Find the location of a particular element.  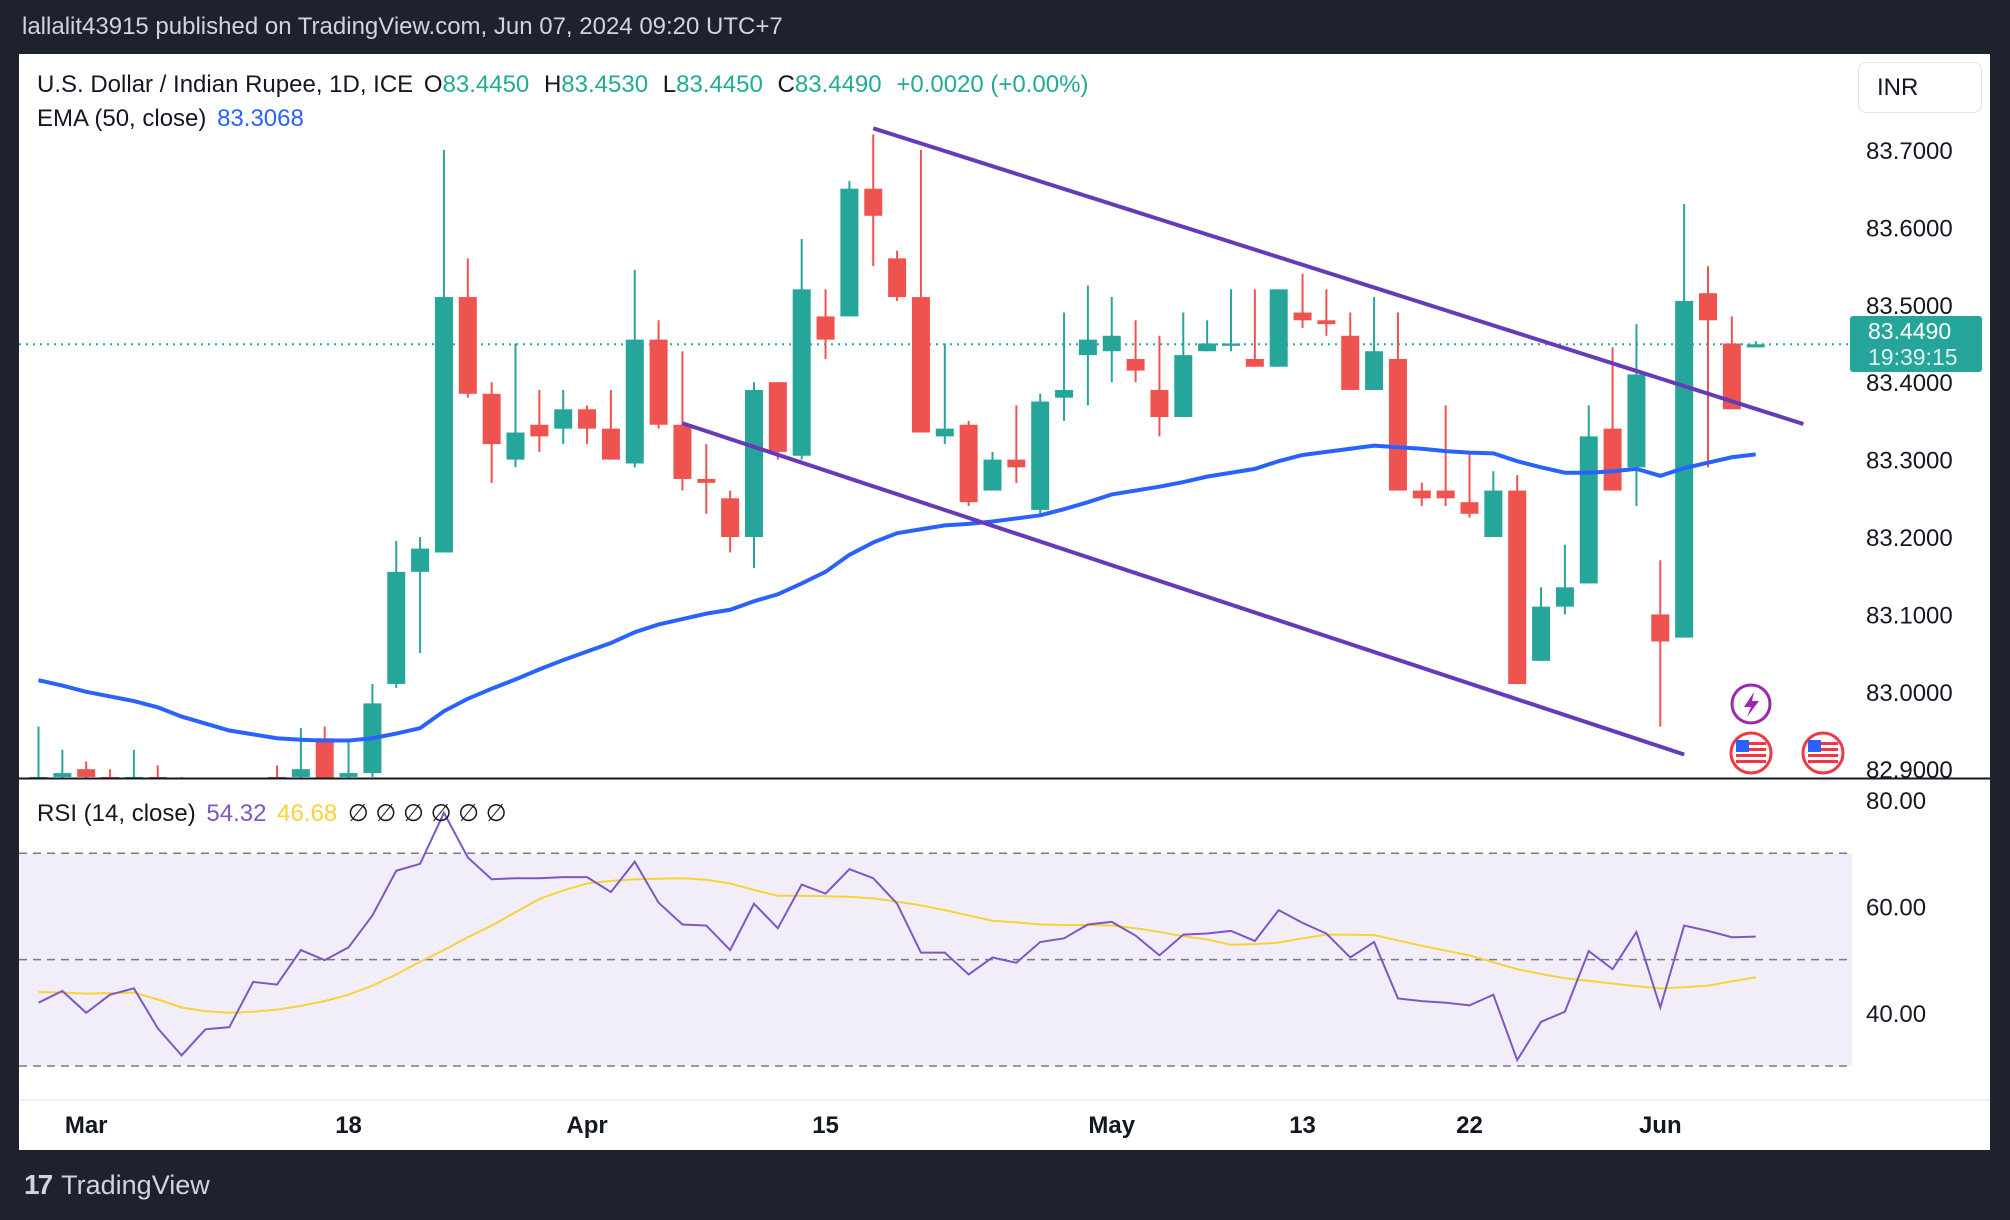

price-tick: 83.5000 is located at coordinates (1909, 306).